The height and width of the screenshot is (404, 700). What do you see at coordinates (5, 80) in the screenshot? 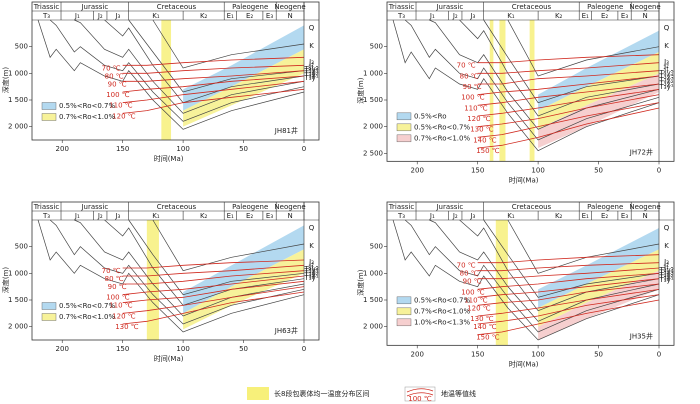
I see `y-axis-label: 深度(m)` at bounding box center [5, 80].